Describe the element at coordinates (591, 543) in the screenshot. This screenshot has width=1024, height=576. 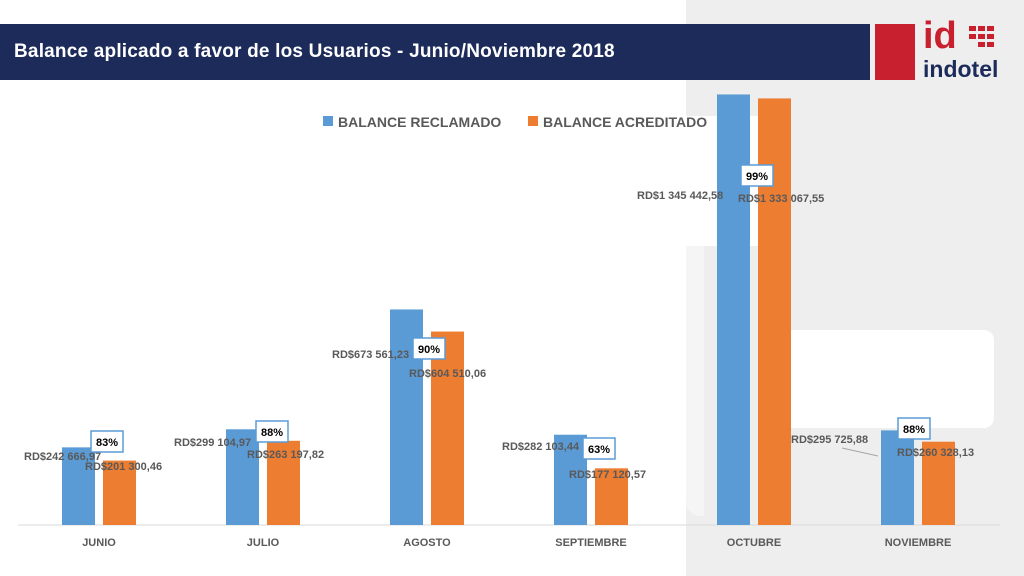
I see `x-tick-label: SEPTIEMBRE` at that location.